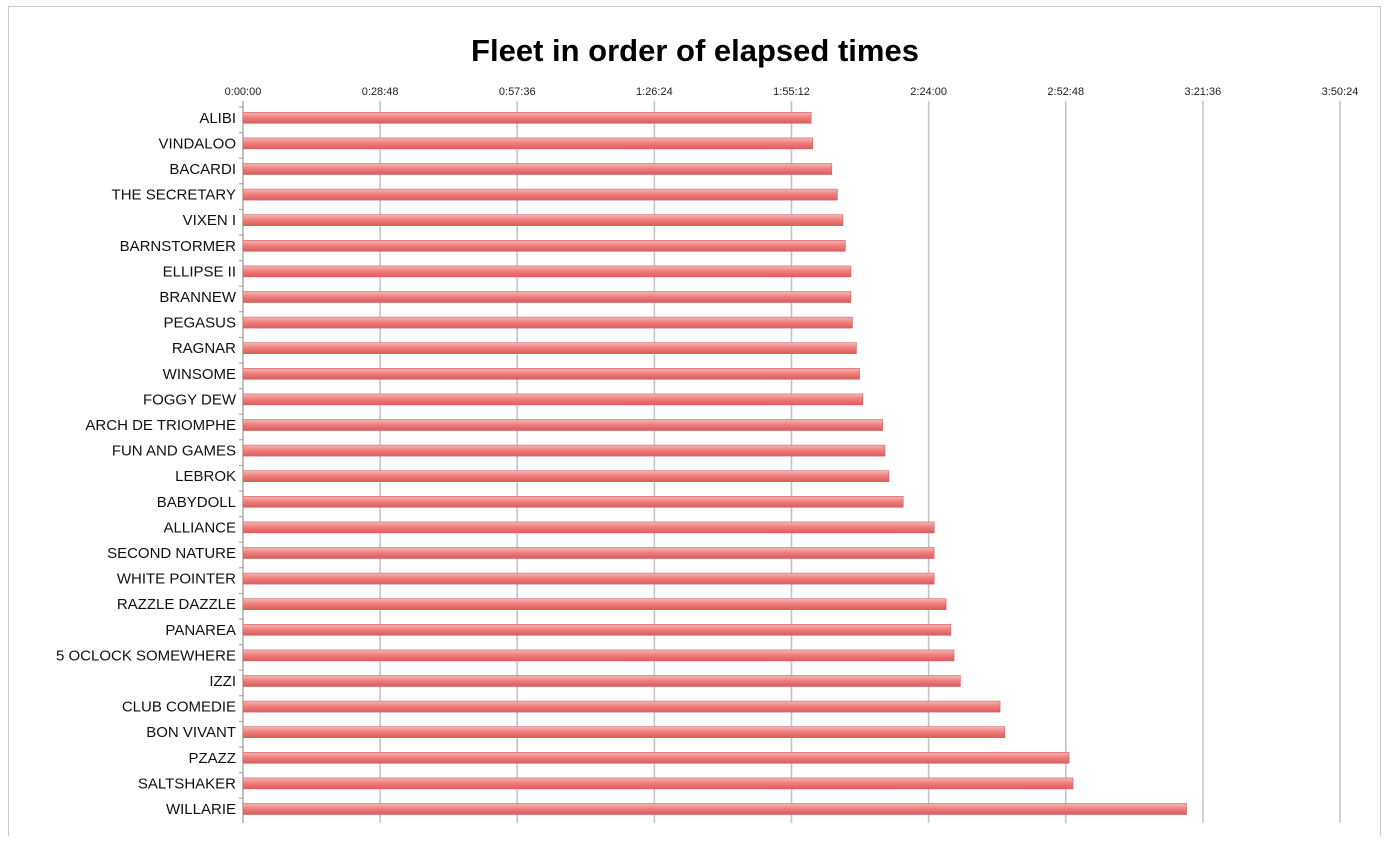  I want to click on bar-razzle-dazzle, so click(594, 604).